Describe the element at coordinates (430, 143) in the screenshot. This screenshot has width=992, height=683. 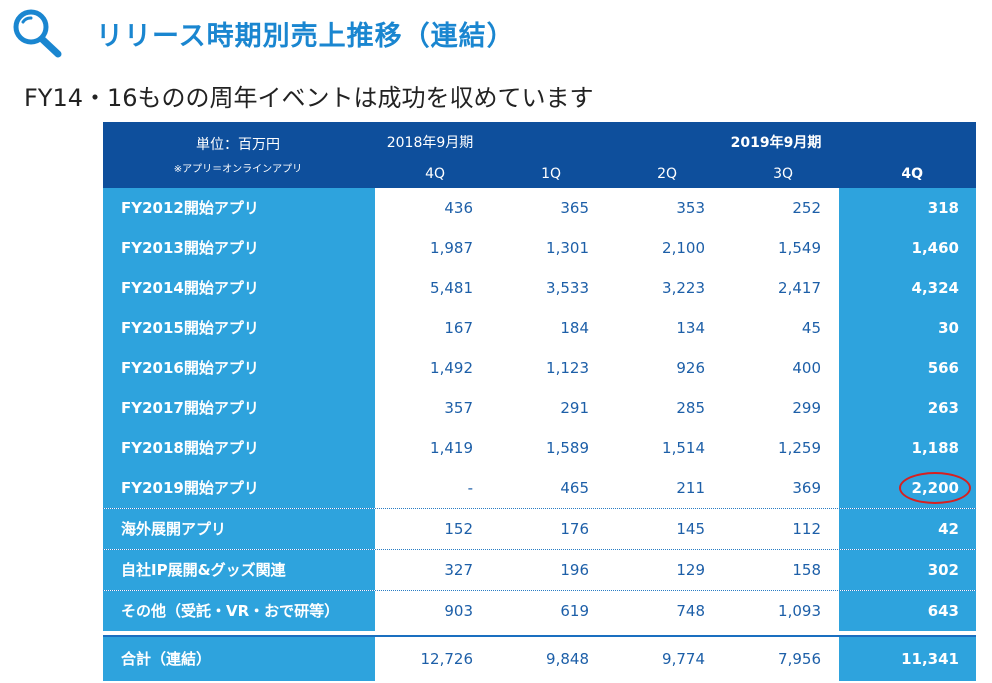
I see `period-2018: 2018年9月期` at that location.